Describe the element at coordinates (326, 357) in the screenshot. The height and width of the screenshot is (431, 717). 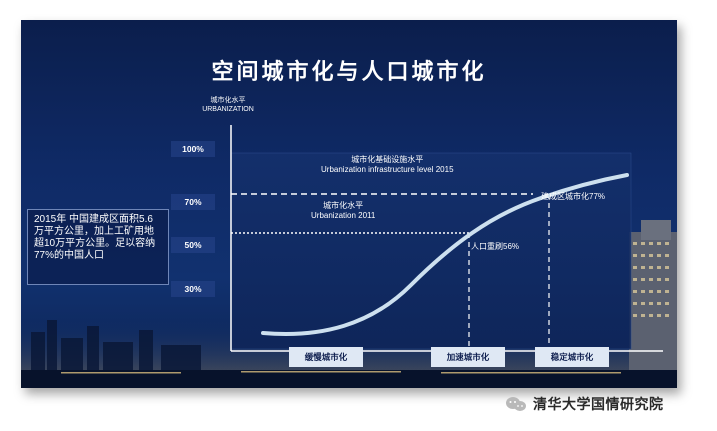
I see `stage-slow: 缓慢城市化` at that location.